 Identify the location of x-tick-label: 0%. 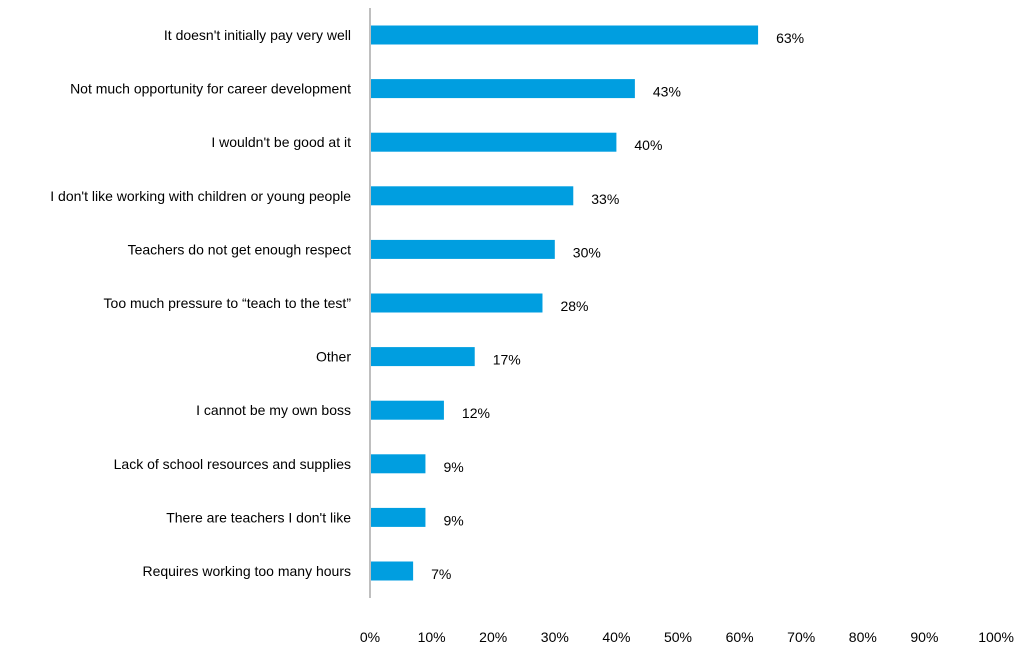
(370, 637).